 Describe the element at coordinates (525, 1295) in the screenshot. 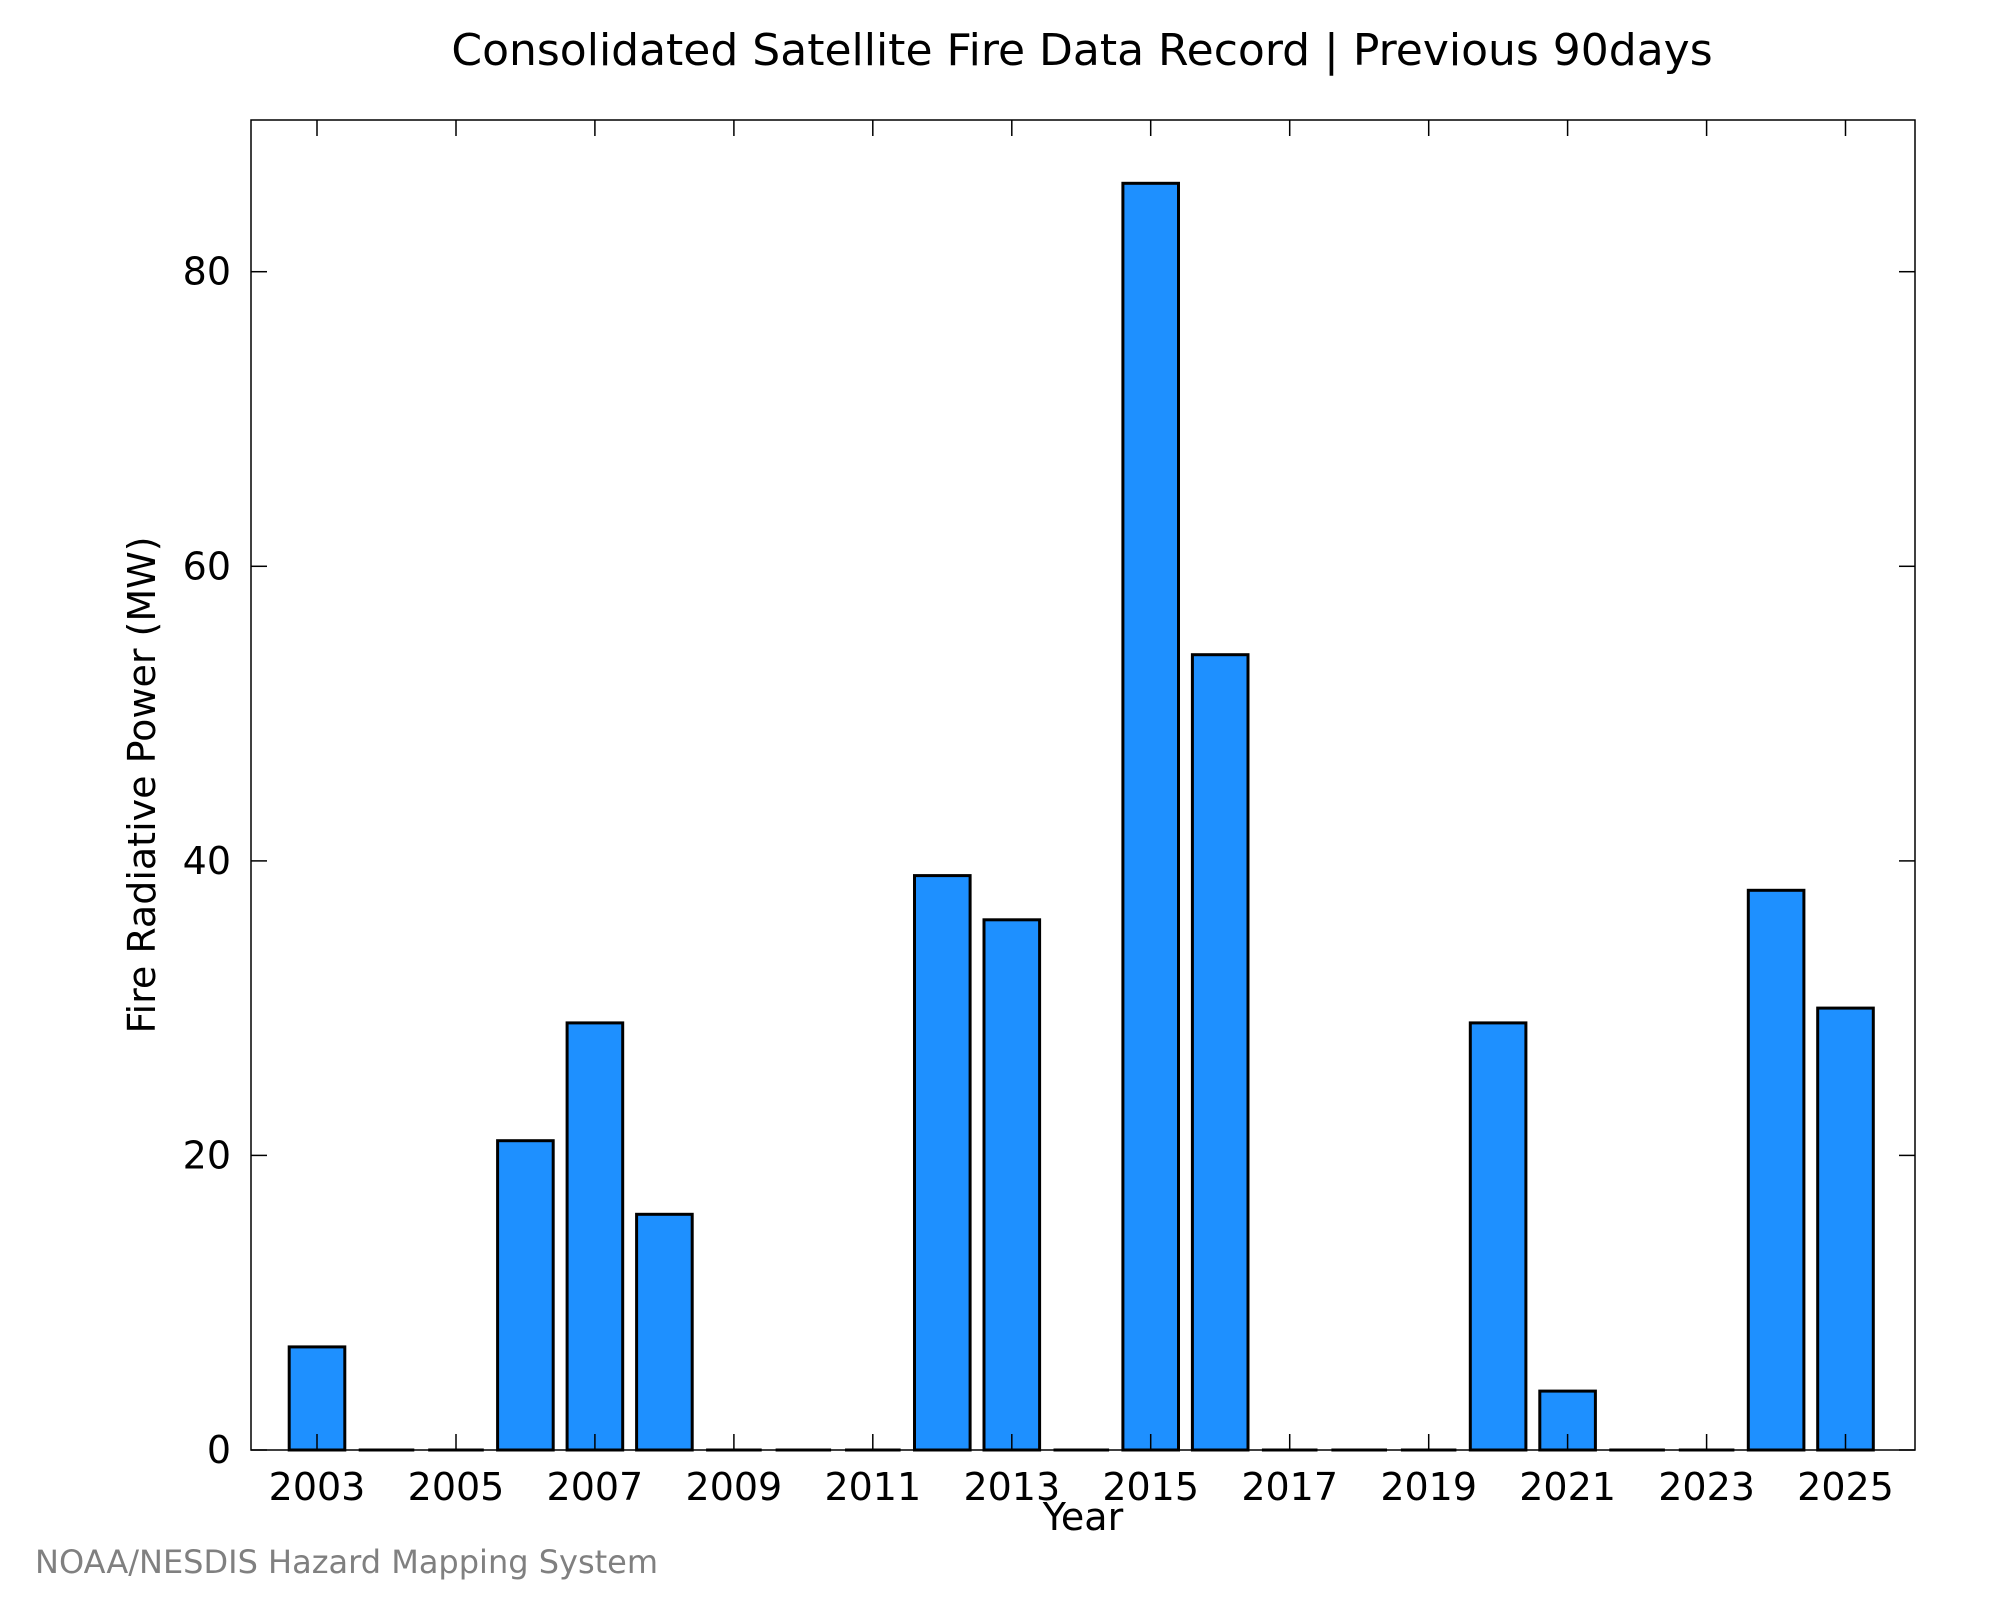

I see `bar-2006` at that location.